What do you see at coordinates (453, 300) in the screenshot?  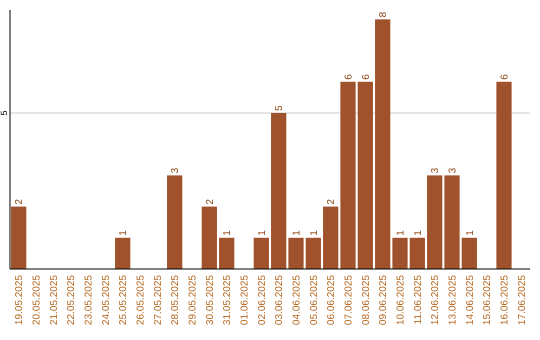 I see `x-tick-label: 13.06.2025` at bounding box center [453, 300].